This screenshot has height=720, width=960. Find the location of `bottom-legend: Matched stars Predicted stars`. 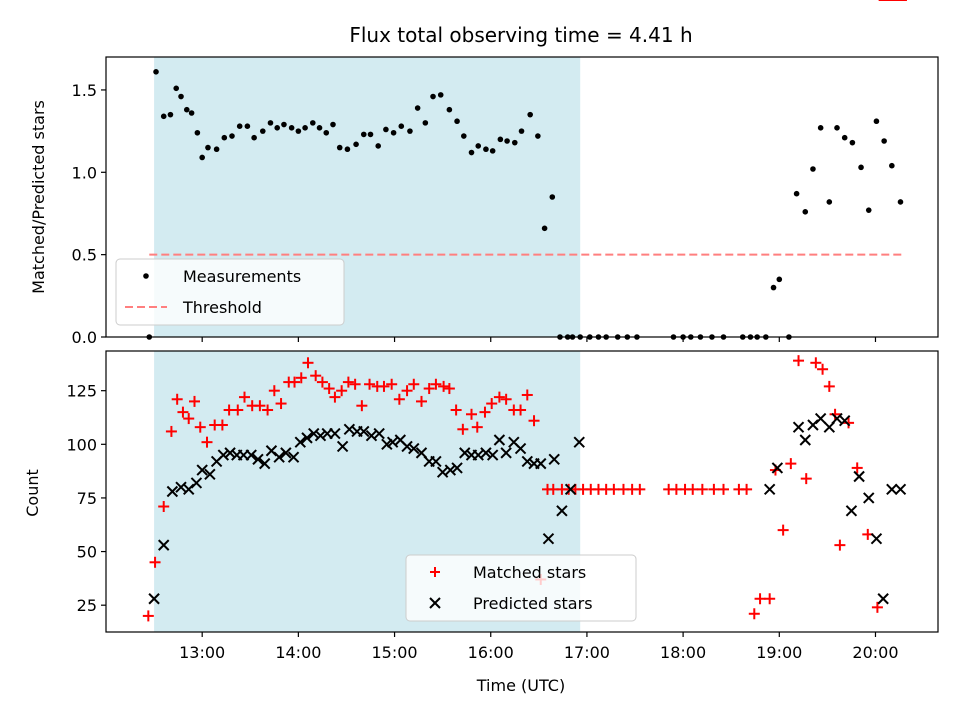

bottom-legend: Matched stars Predicted stars is located at coordinates (521, 588).